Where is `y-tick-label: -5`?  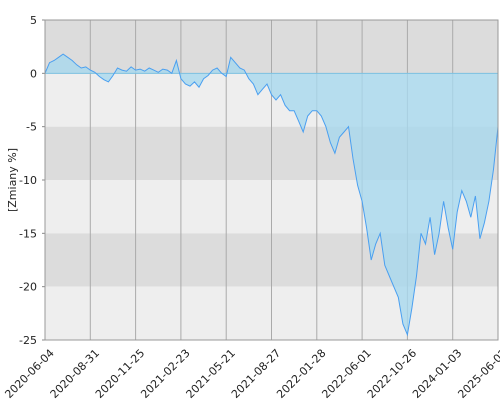
y-tick-label: -5 is located at coordinates (31, 127).